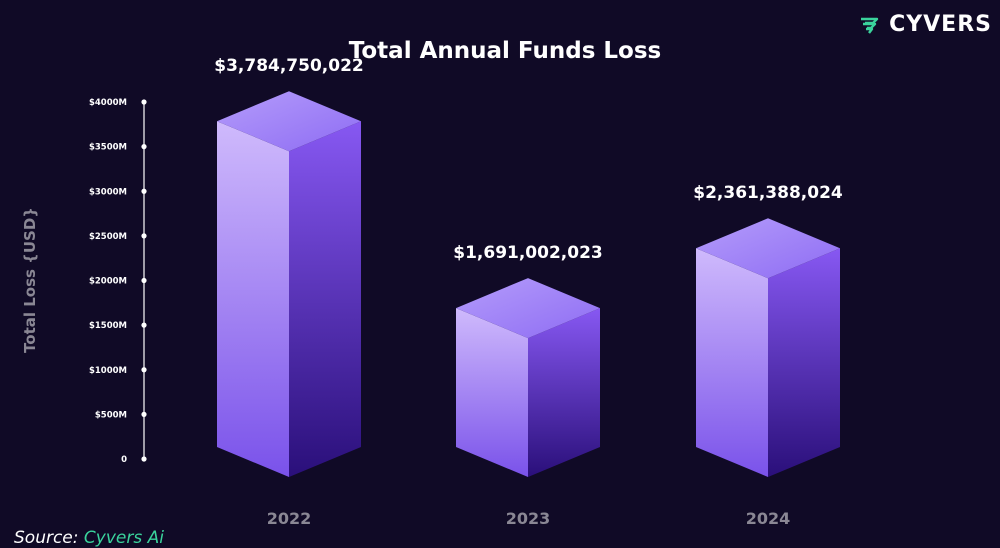 This screenshot has height=548, width=1000. Describe the element at coordinates (108, 371) in the screenshot. I see `y-tick-label: $1000M` at that location.